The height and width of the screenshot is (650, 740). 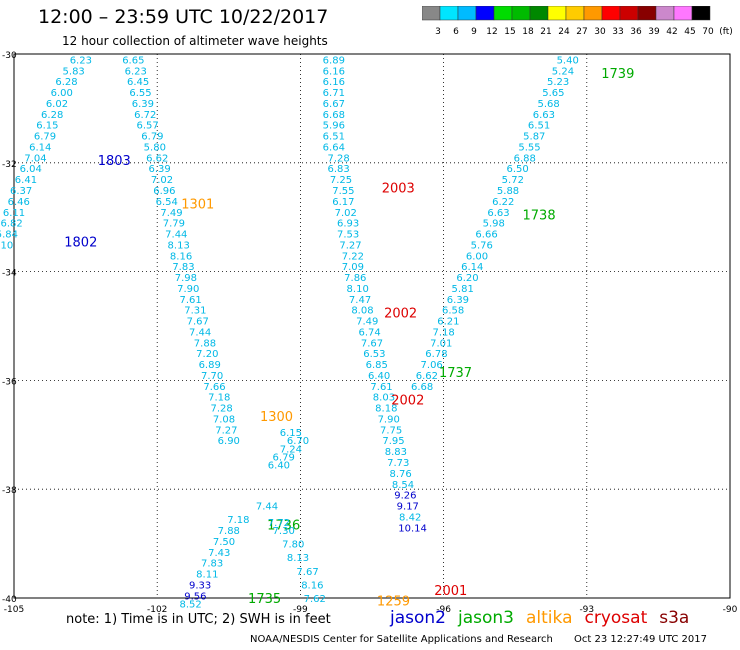 I want to click on swh-value: 6.64, so click(x=334, y=147).